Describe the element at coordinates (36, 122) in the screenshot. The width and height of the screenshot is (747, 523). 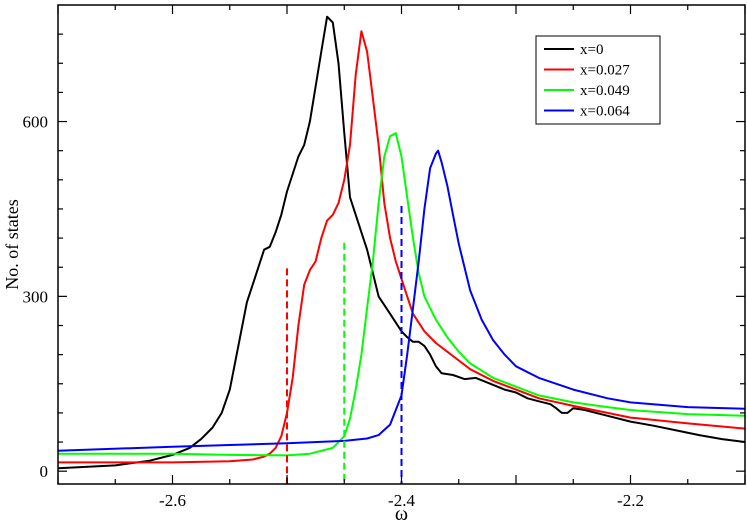
I see `y-tick-label-2: 600` at that location.